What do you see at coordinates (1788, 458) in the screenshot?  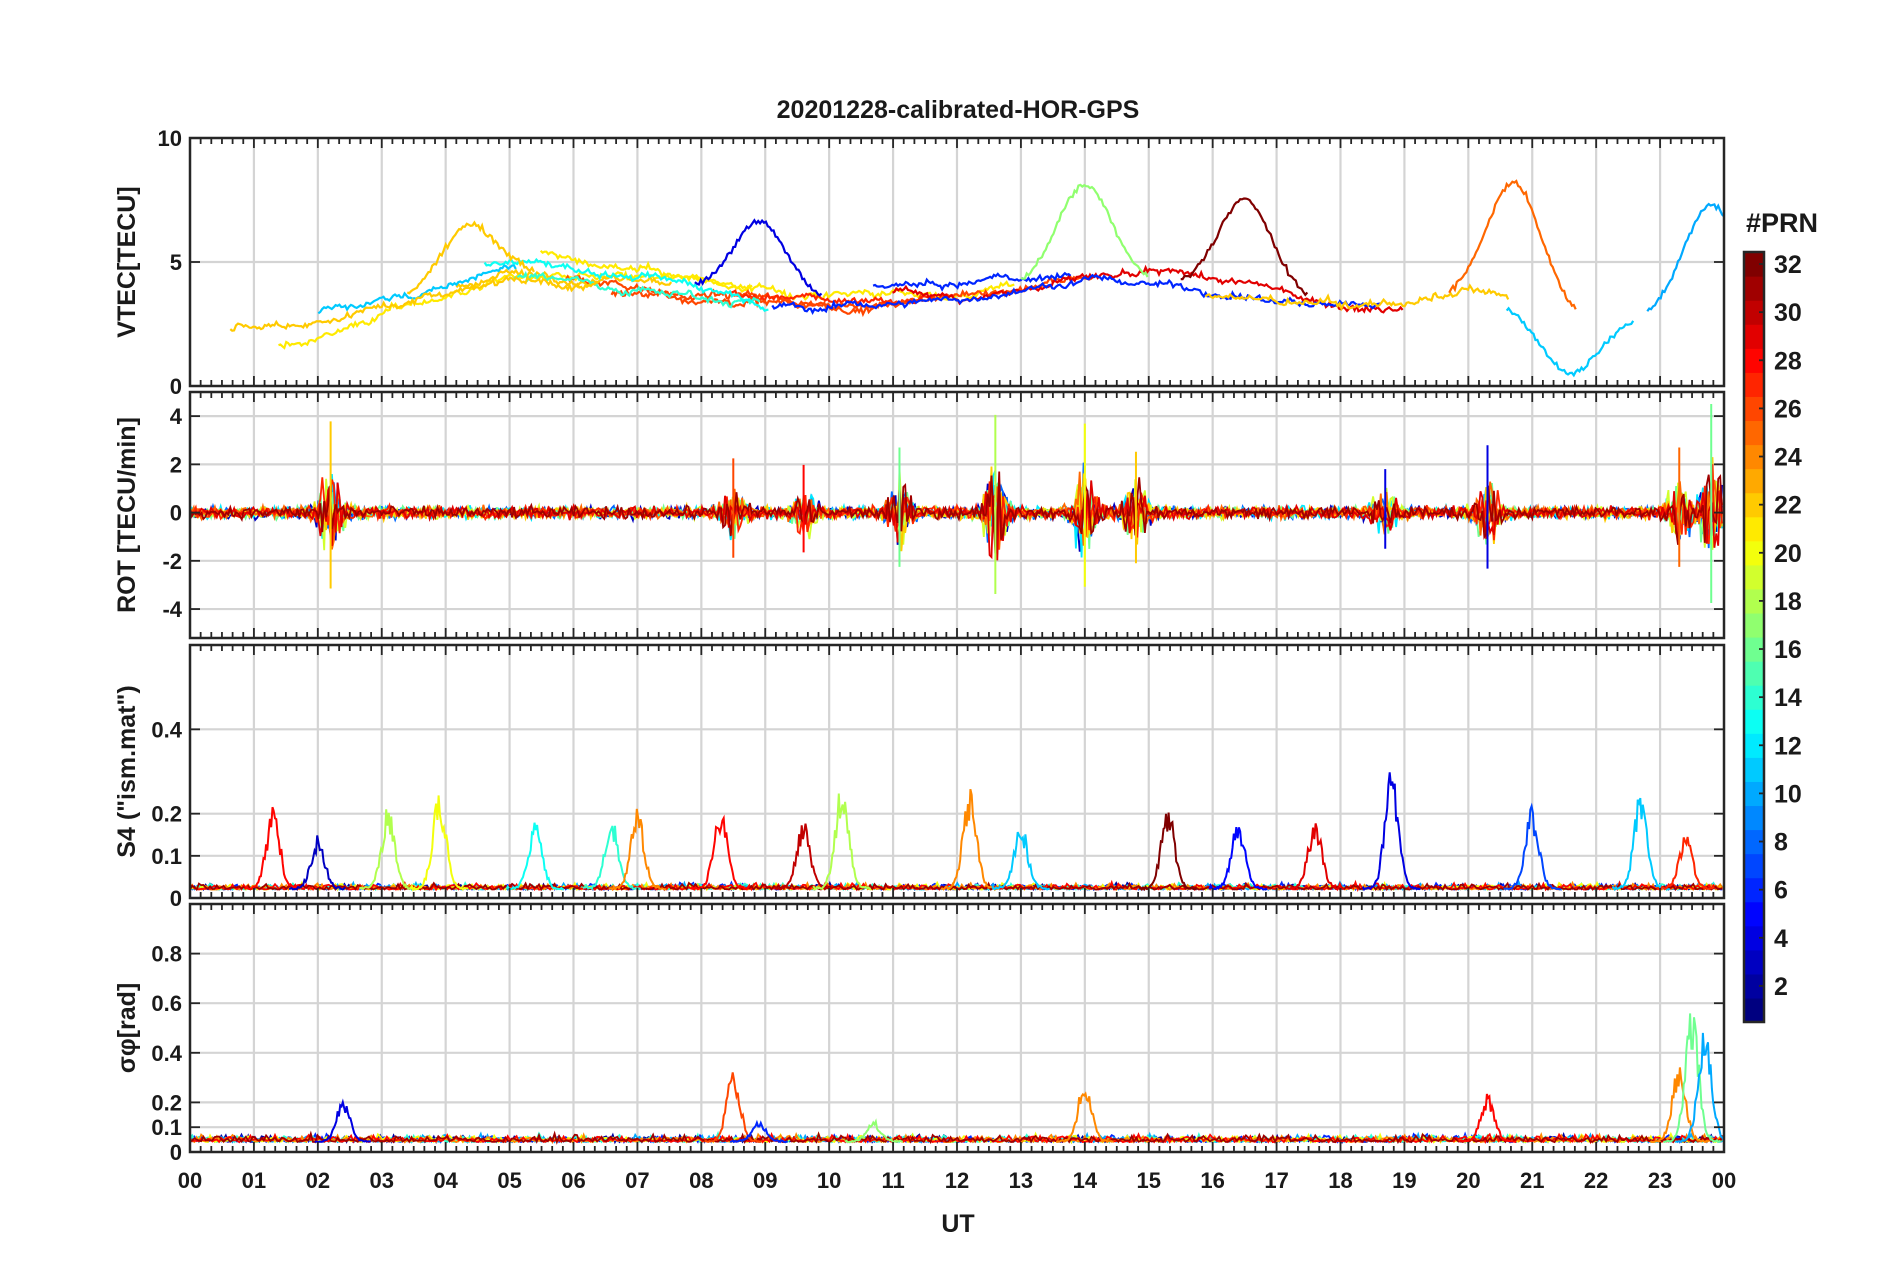 I see `colorbar-tick-label: 24` at bounding box center [1788, 458].